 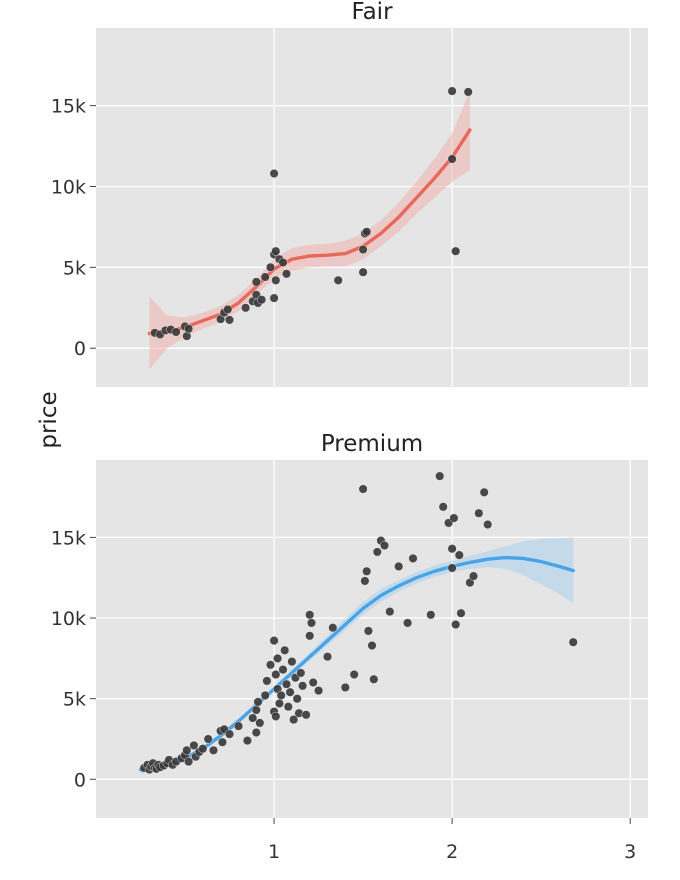 I want to click on y-tick-label: 0, so click(x=80, y=780).